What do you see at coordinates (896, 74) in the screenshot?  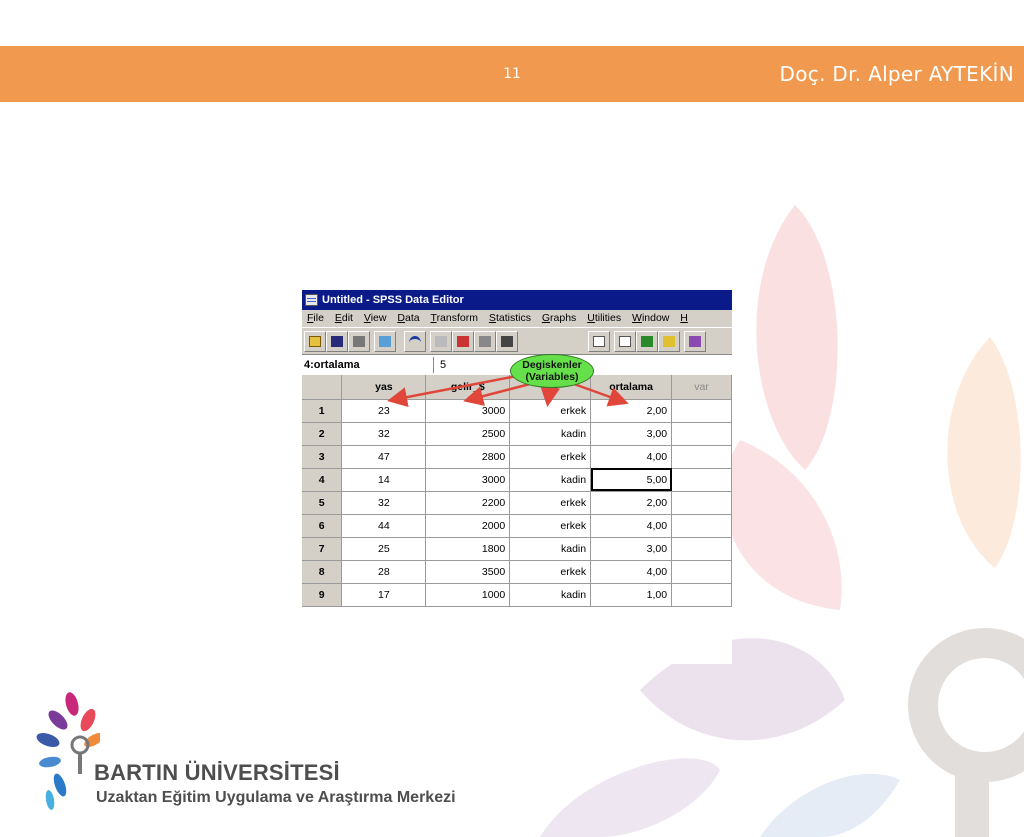 I see `author-name: Doç. Dr. Alper AYTEKİN` at bounding box center [896, 74].